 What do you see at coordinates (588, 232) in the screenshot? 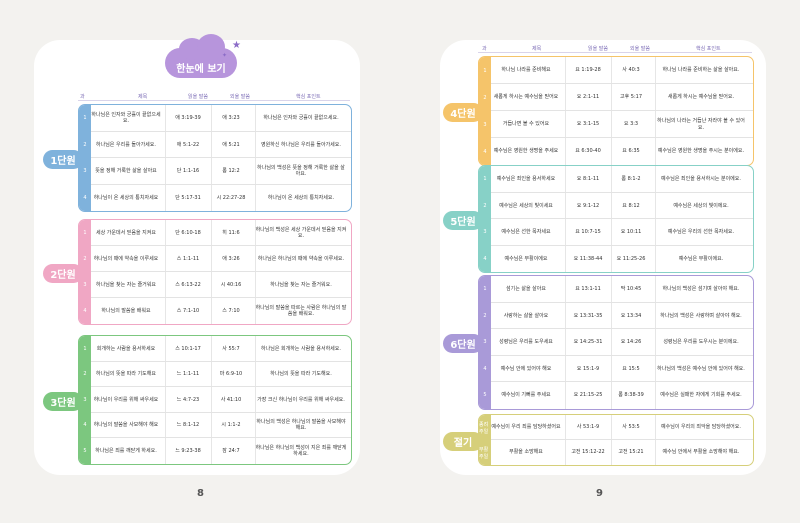
I see `cell-read: 요 10:7-15` at bounding box center [588, 232].